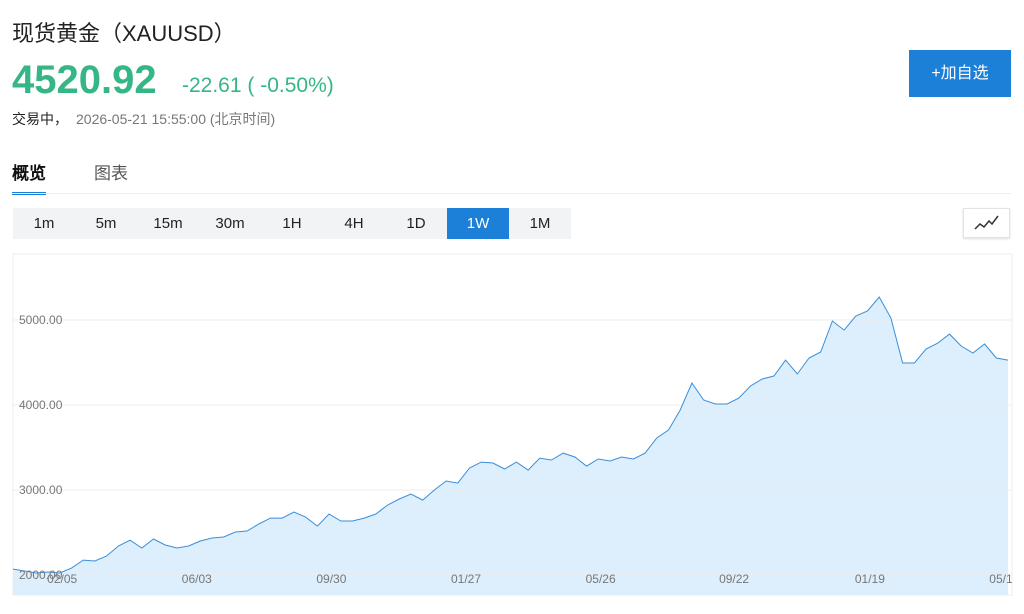  Describe the element at coordinates (331, 579) in the screenshot. I see `x-tick-label: 09/30` at that location.